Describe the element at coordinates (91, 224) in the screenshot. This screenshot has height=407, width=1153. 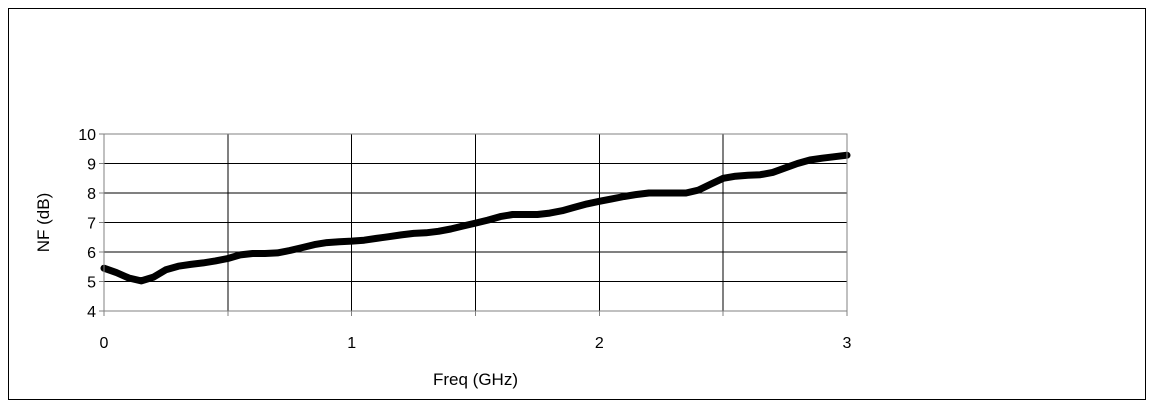
I see `y-tick-label: 7` at that location.